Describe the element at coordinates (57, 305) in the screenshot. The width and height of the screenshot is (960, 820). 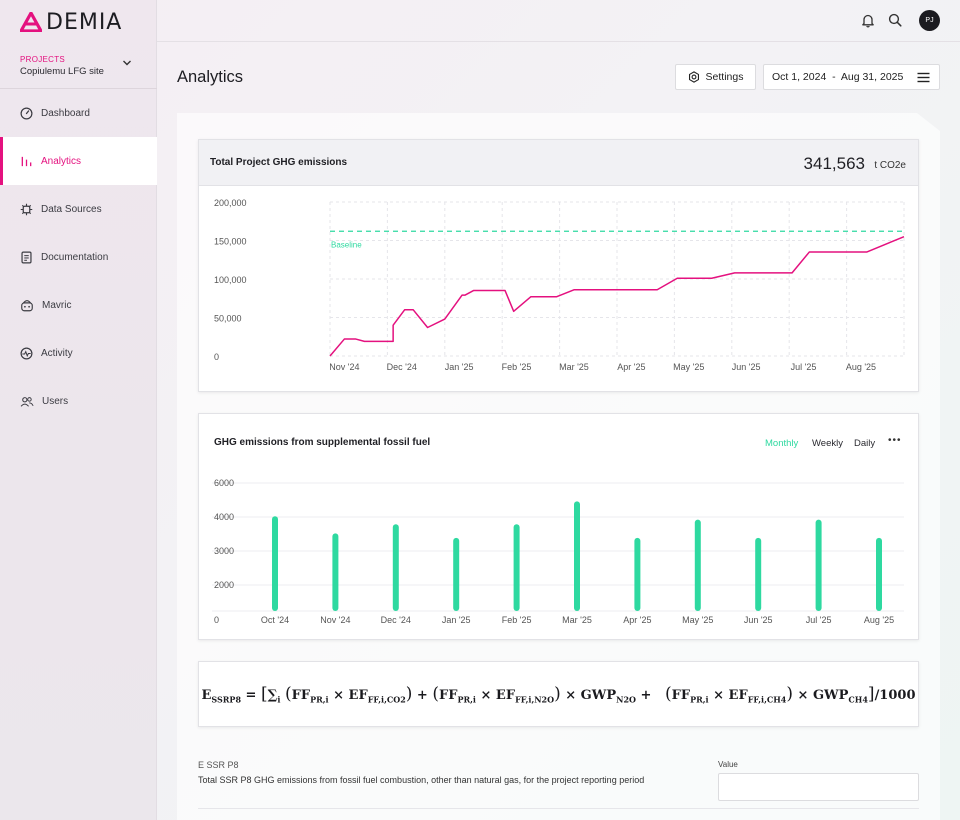
I see `sidebar-item-label: Mavric` at that location.